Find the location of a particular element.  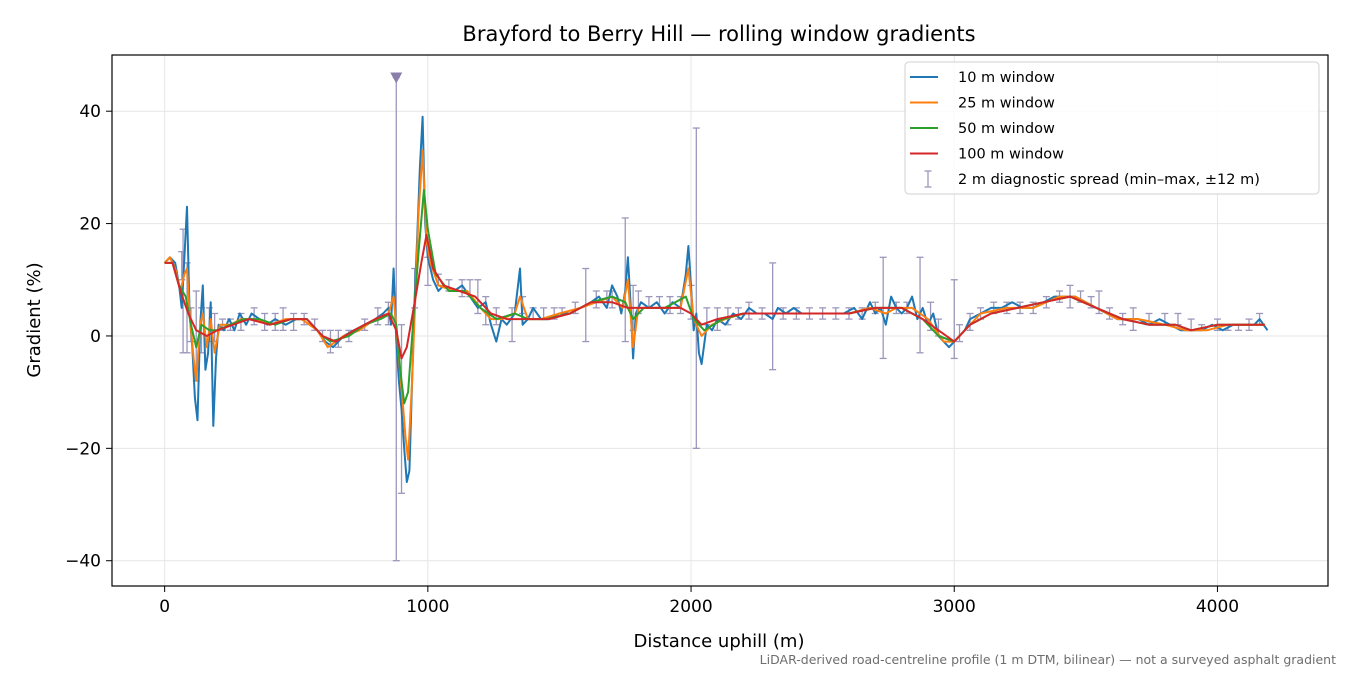

legend-box is located at coordinates (1112, 128).